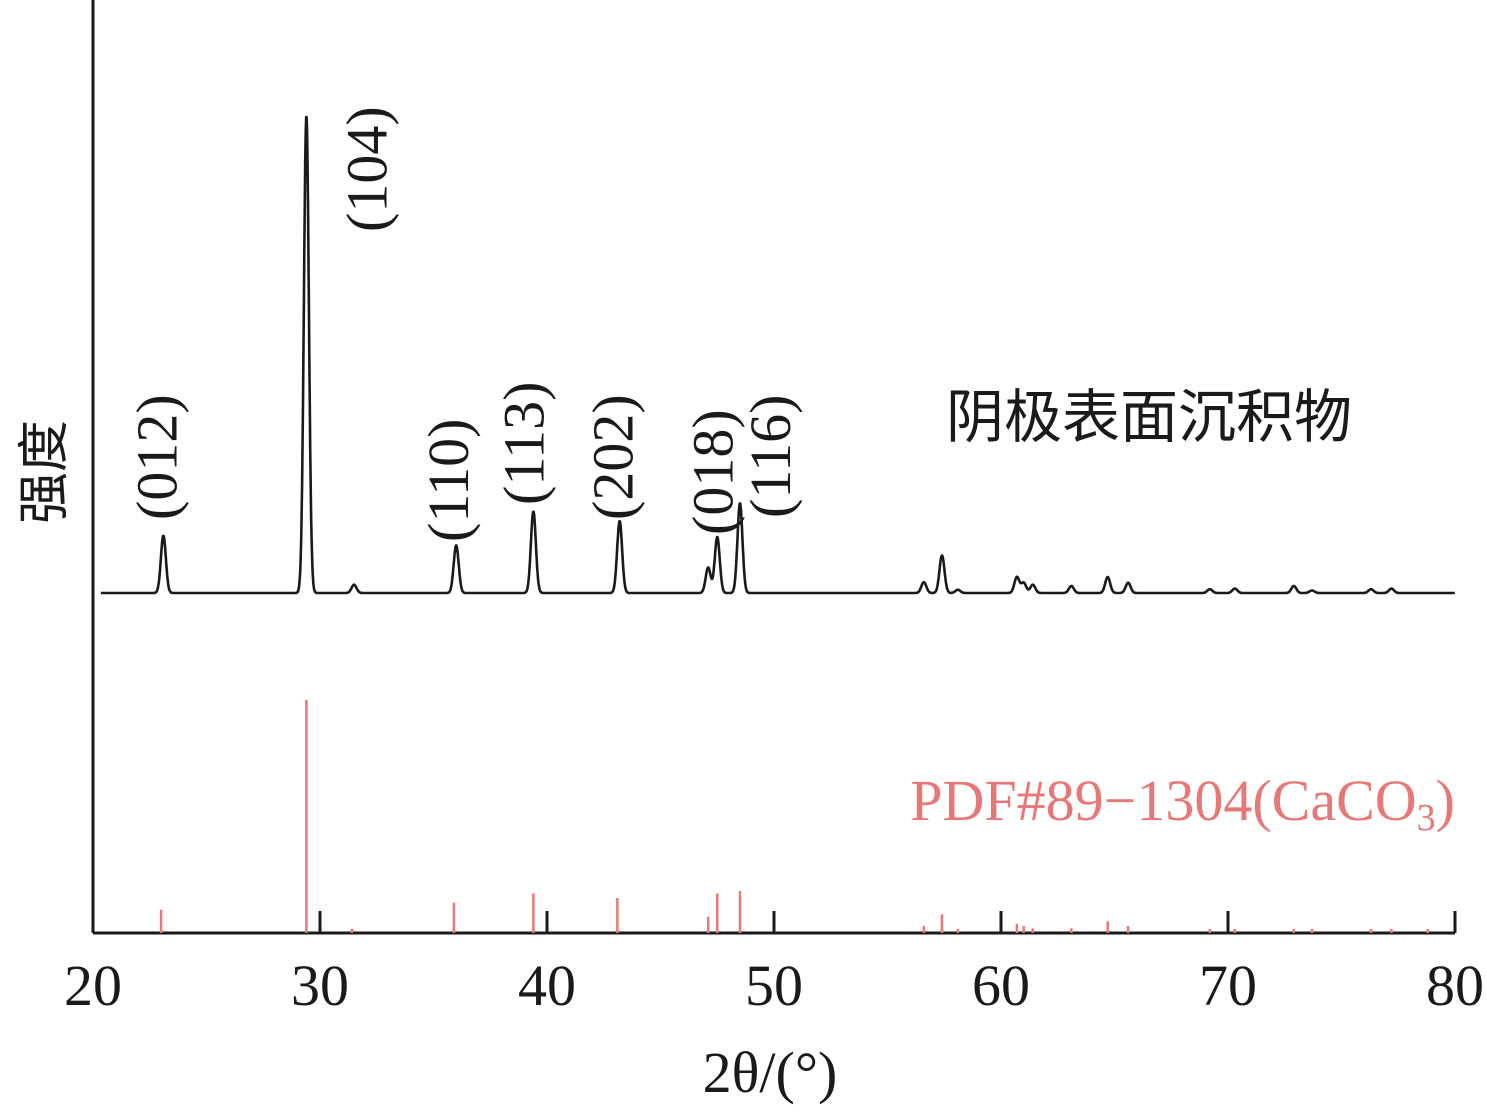 The height and width of the screenshot is (1112, 1487). I want to click on x-tick-label-30: 30, so click(320, 985).